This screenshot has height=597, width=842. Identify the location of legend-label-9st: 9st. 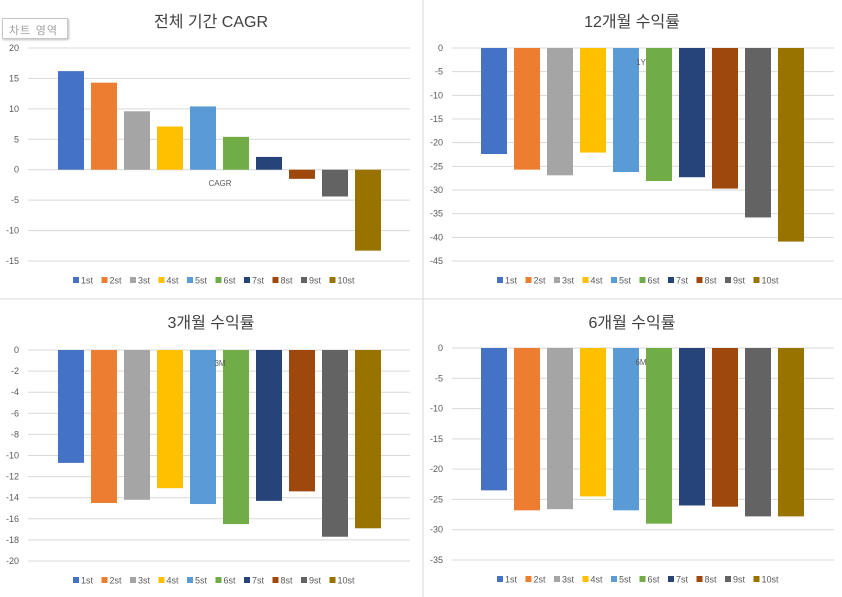
(315, 581).